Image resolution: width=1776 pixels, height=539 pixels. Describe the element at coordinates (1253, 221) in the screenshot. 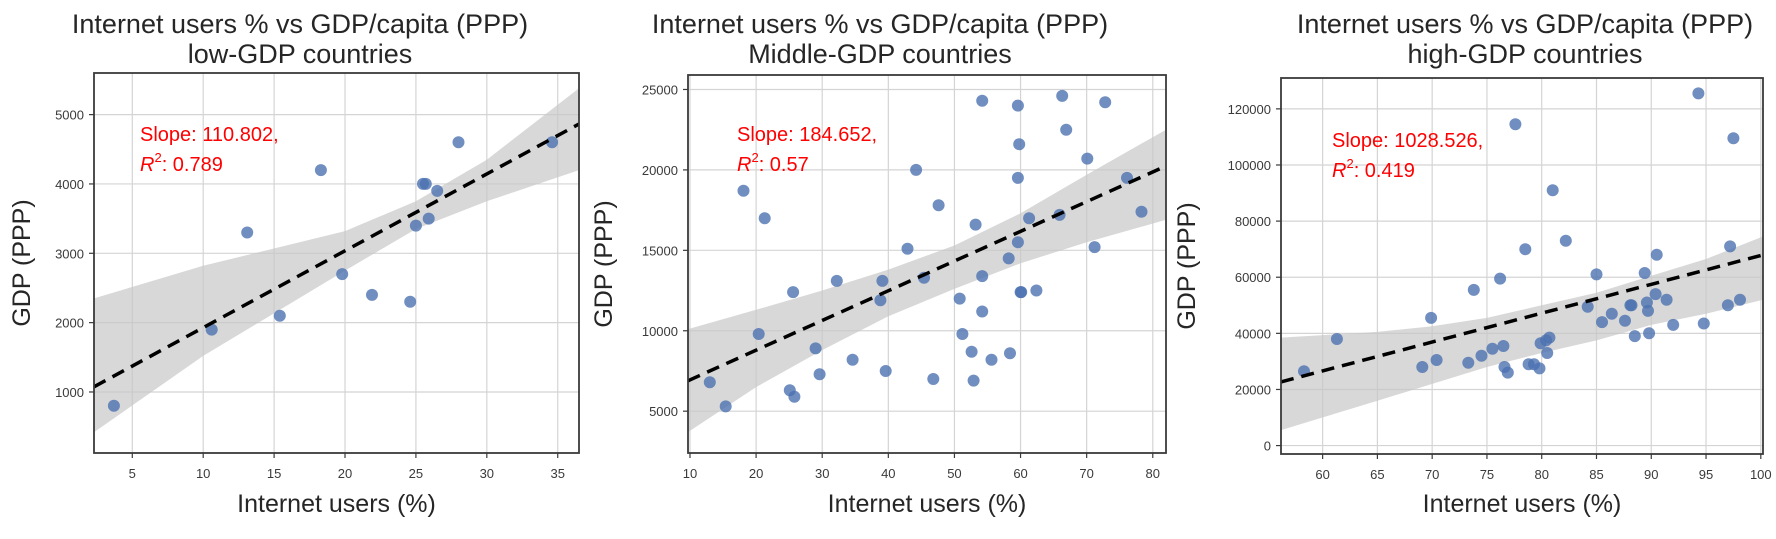

I see `y-tick-label: 80000` at that location.